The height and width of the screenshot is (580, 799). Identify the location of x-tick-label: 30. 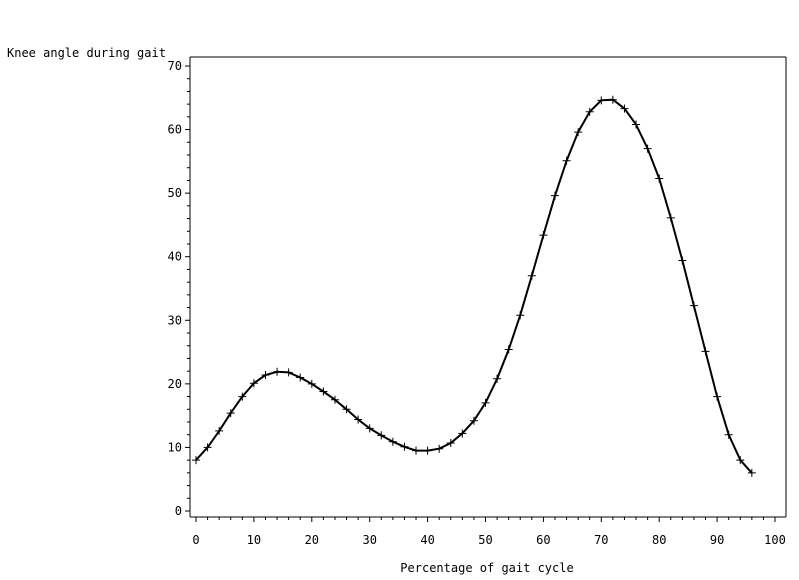
(369, 540).